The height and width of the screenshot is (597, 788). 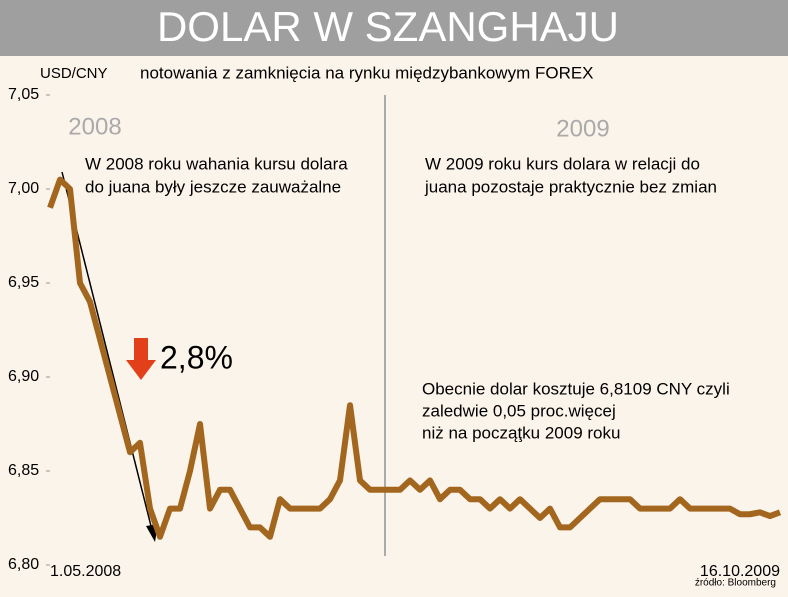 I want to click on annotation: niż na począţku 2009 roku, so click(x=521, y=432).